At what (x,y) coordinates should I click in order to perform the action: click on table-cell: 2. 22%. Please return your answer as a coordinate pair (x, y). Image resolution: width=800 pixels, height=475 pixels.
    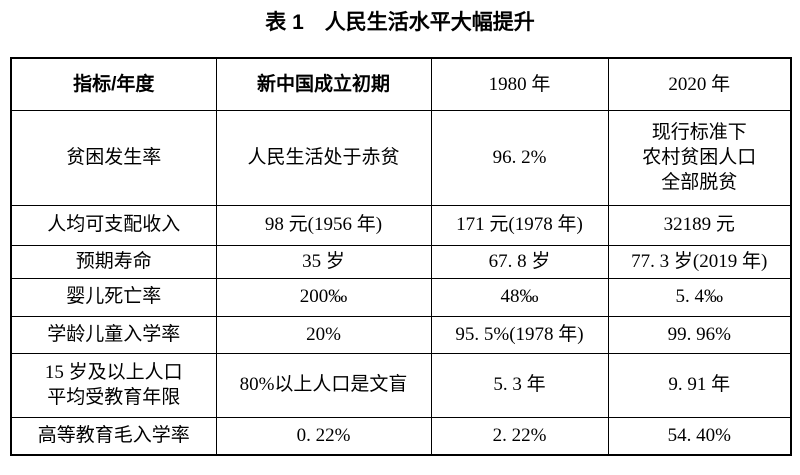
    Looking at the image, I should click on (519, 436).